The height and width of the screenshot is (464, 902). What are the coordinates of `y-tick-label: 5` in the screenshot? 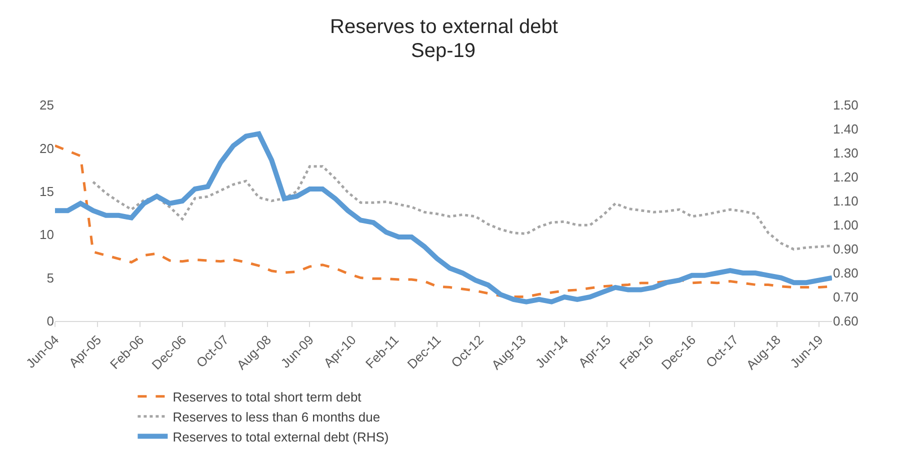 It's located at (50, 278).